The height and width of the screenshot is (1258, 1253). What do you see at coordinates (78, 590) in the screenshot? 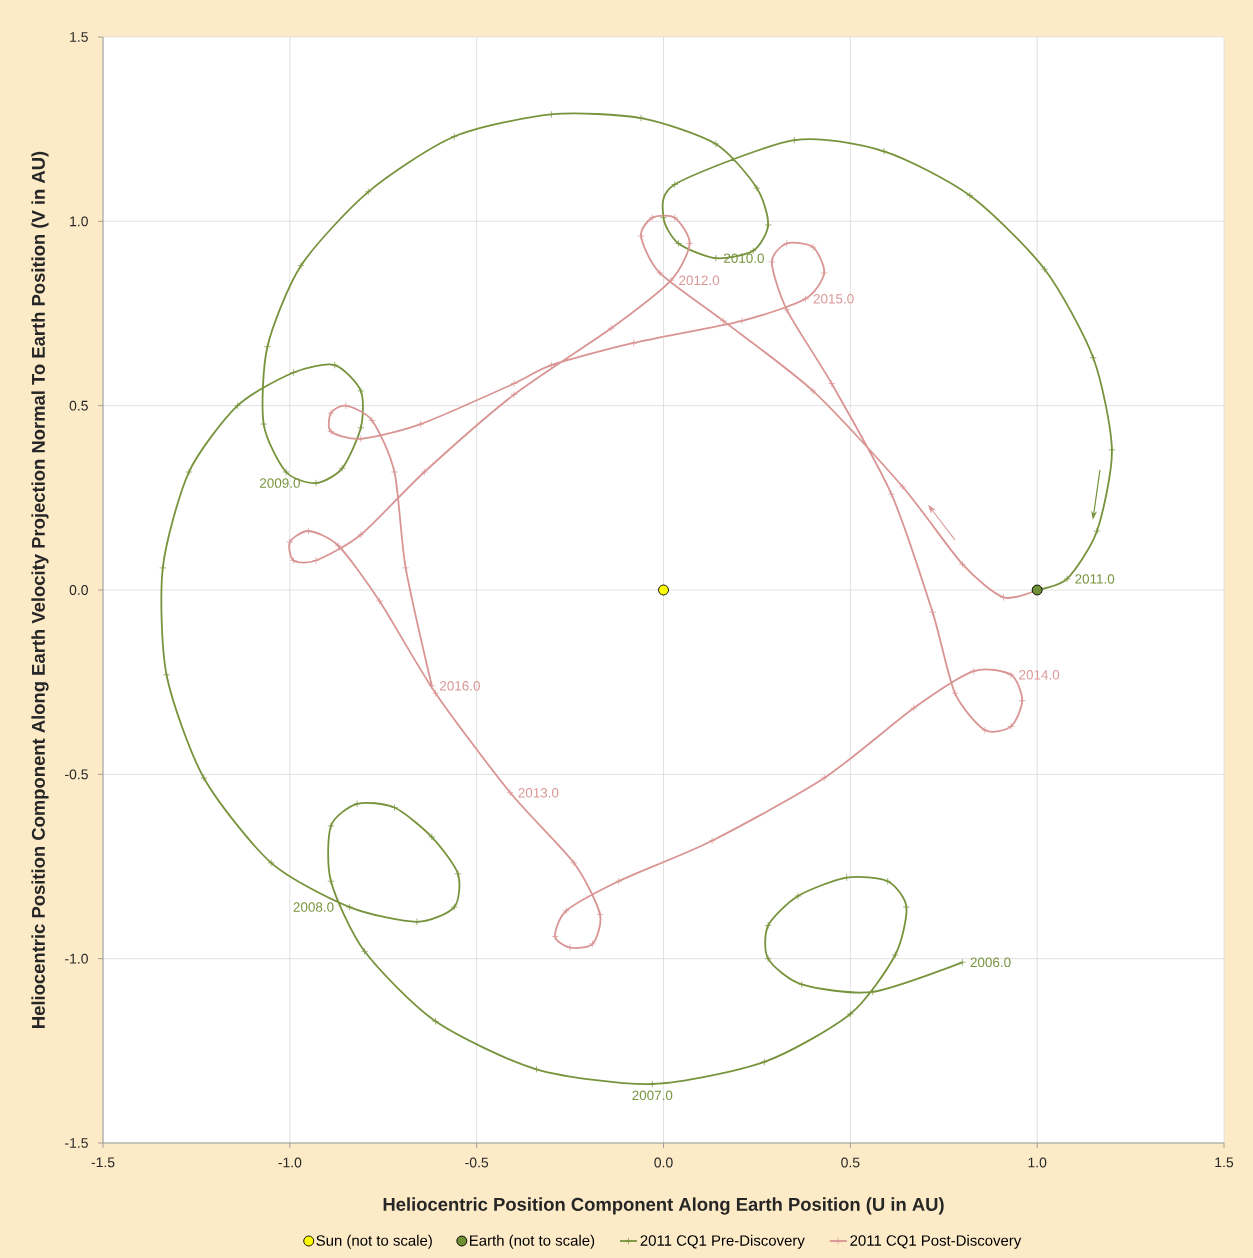
I see `y-tick-label: 0.0` at bounding box center [78, 590].